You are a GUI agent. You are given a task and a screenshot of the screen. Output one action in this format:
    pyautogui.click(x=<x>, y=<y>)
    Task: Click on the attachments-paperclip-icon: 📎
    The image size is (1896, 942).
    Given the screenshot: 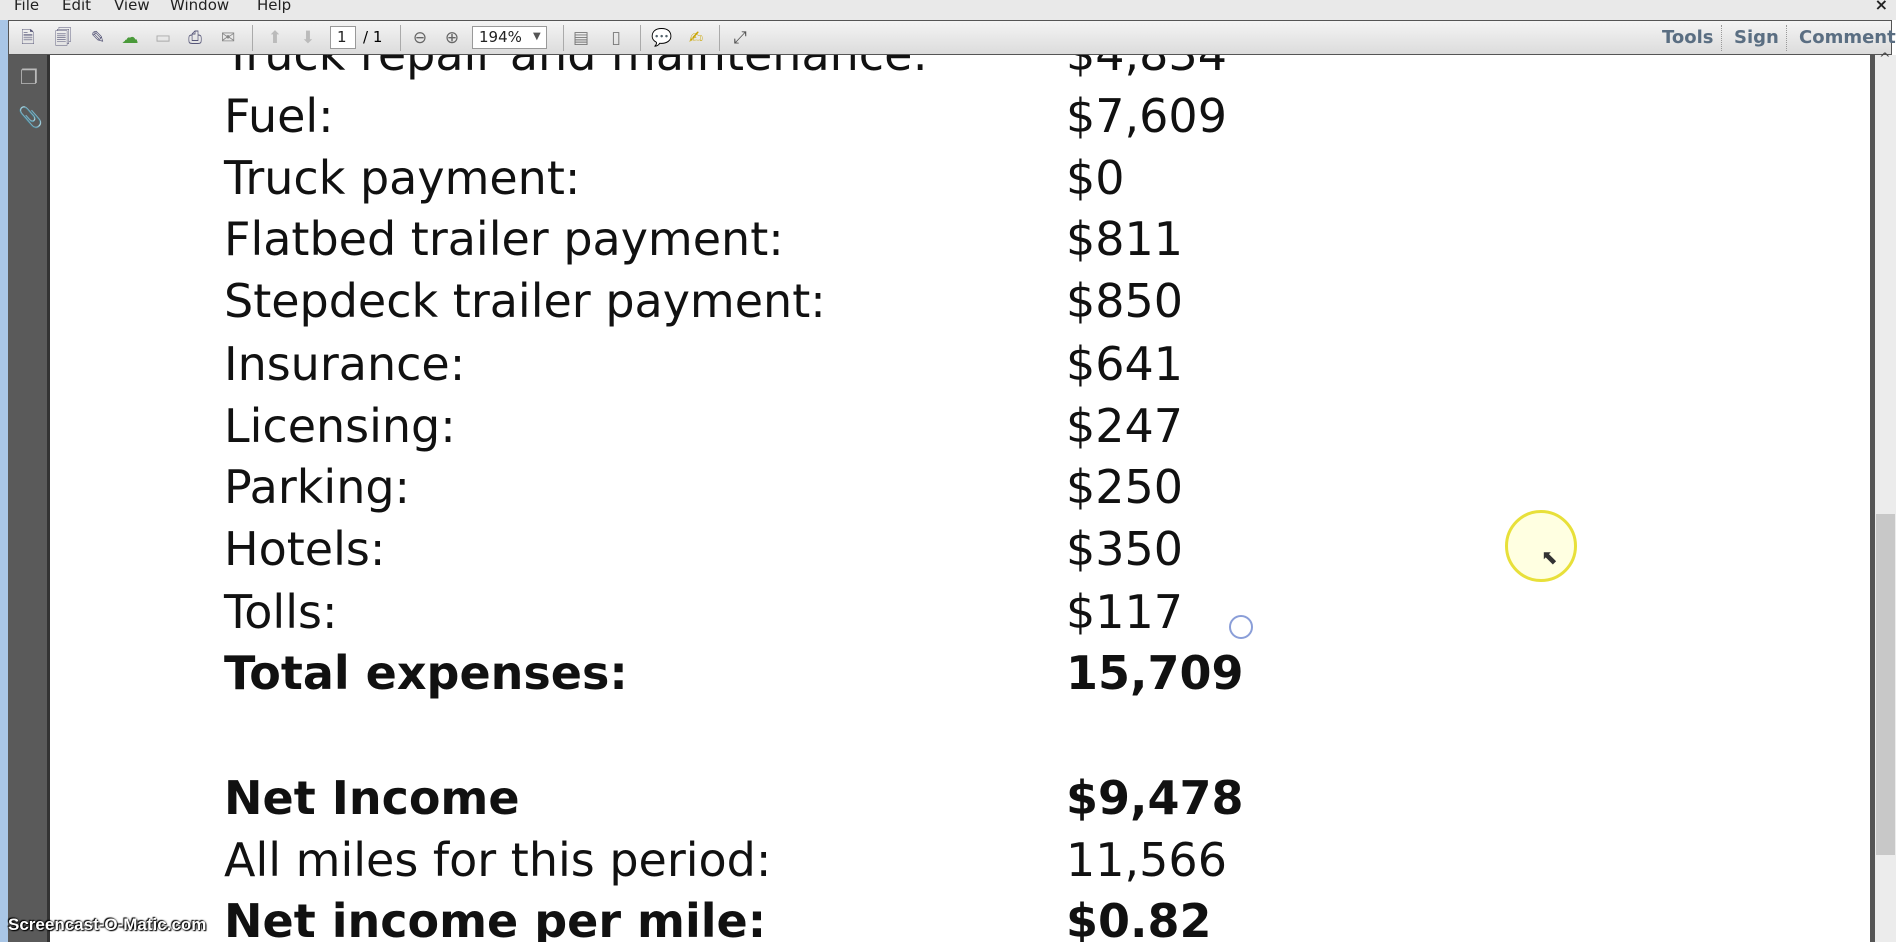 What is the action you would take?
    pyautogui.click(x=30, y=117)
    